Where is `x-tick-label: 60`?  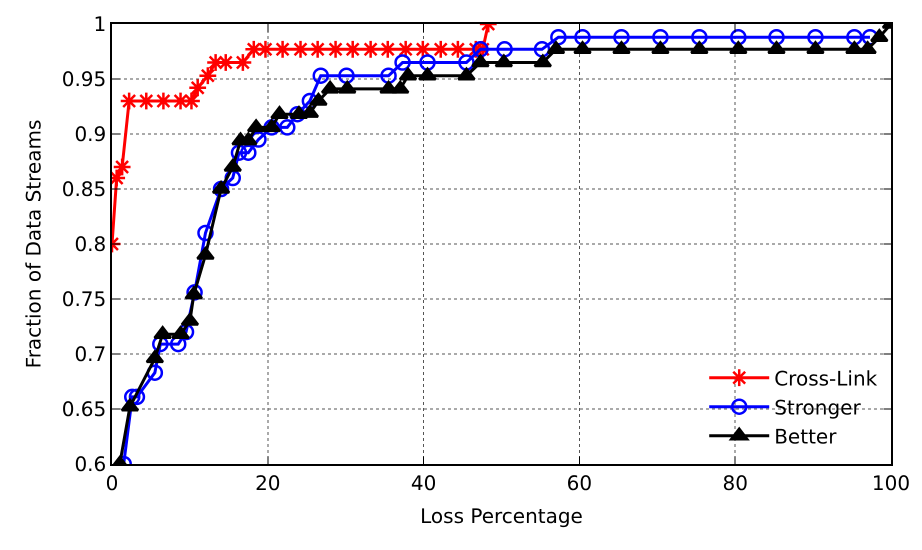 x-tick-label: 60 is located at coordinates (579, 482).